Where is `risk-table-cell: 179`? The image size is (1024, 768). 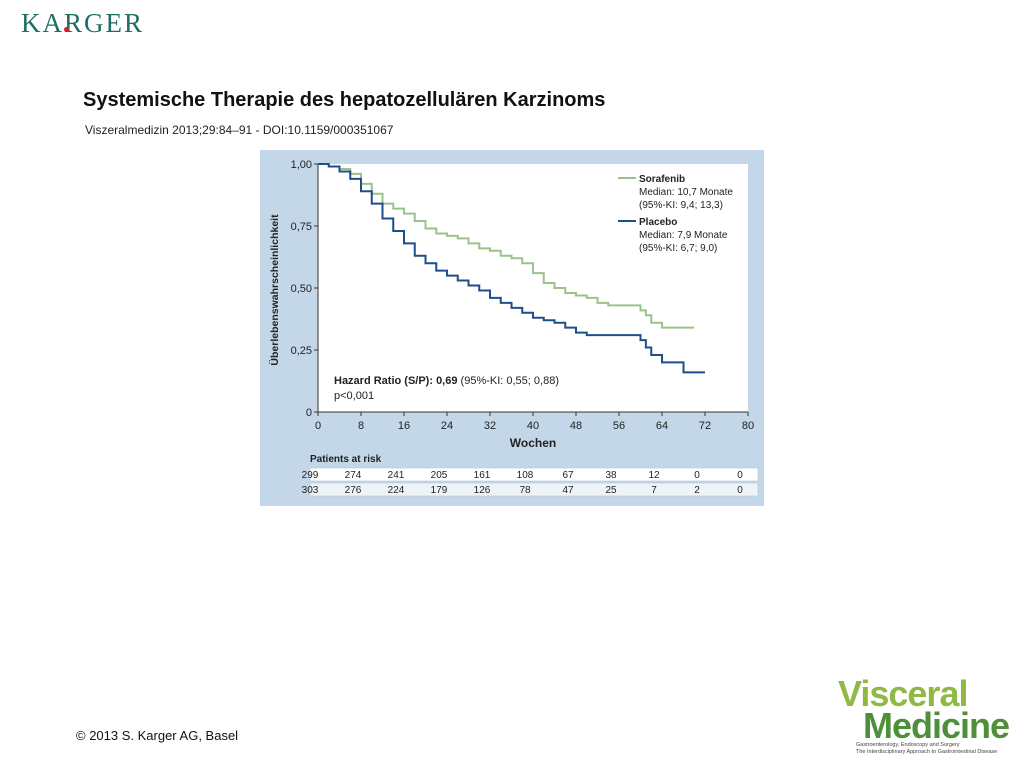 risk-table-cell: 179 is located at coordinates (439, 490).